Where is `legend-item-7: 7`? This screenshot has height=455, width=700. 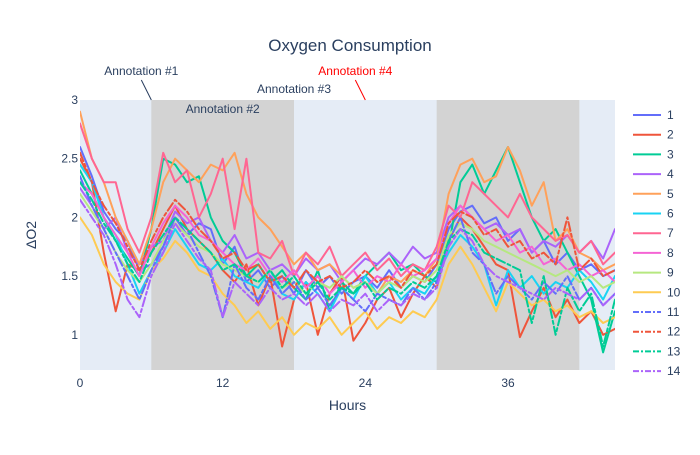 legend-item-7: 7 is located at coordinates (653, 233).